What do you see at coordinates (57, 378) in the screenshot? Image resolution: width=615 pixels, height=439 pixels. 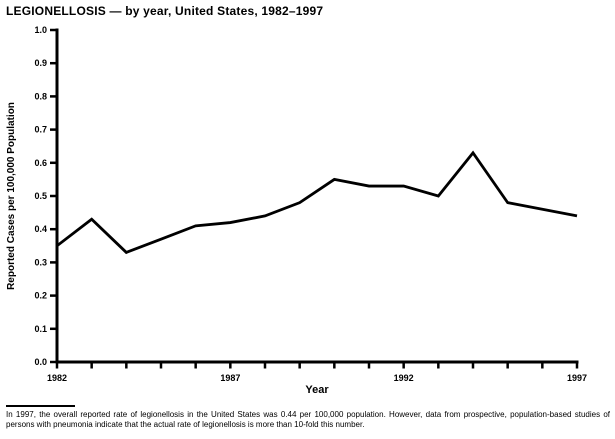 I see `x-tick-label: 1982` at bounding box center [57, 378].